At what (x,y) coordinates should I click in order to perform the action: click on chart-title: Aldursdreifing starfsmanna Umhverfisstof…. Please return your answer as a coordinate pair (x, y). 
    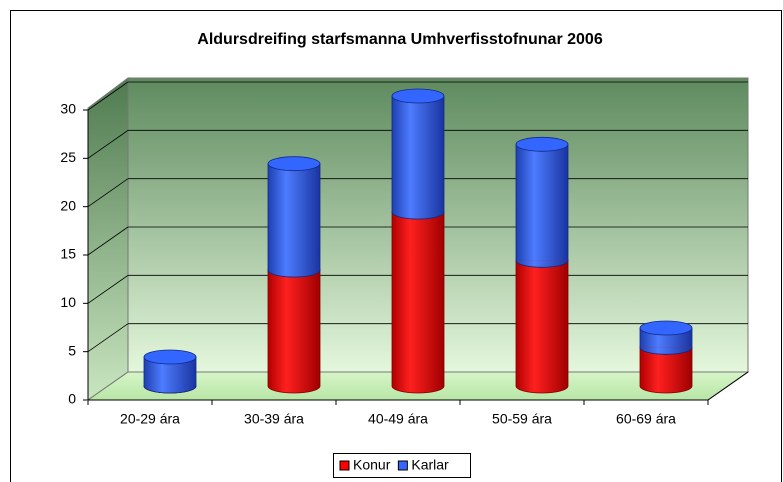
    Looking at the image, I should click on (400, 39).